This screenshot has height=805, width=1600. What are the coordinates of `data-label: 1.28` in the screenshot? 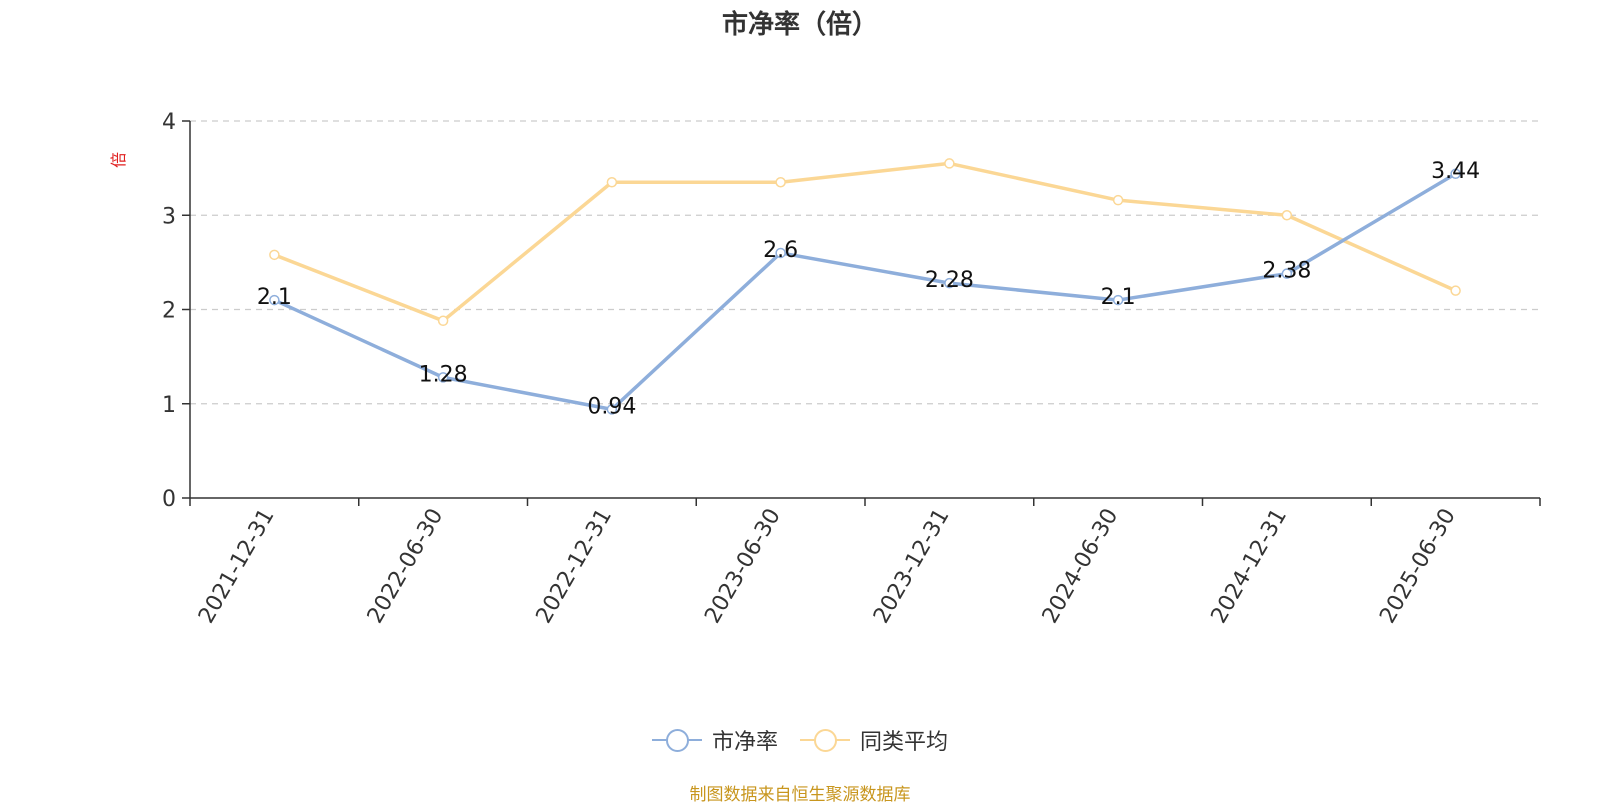 It's located at (443, 374).